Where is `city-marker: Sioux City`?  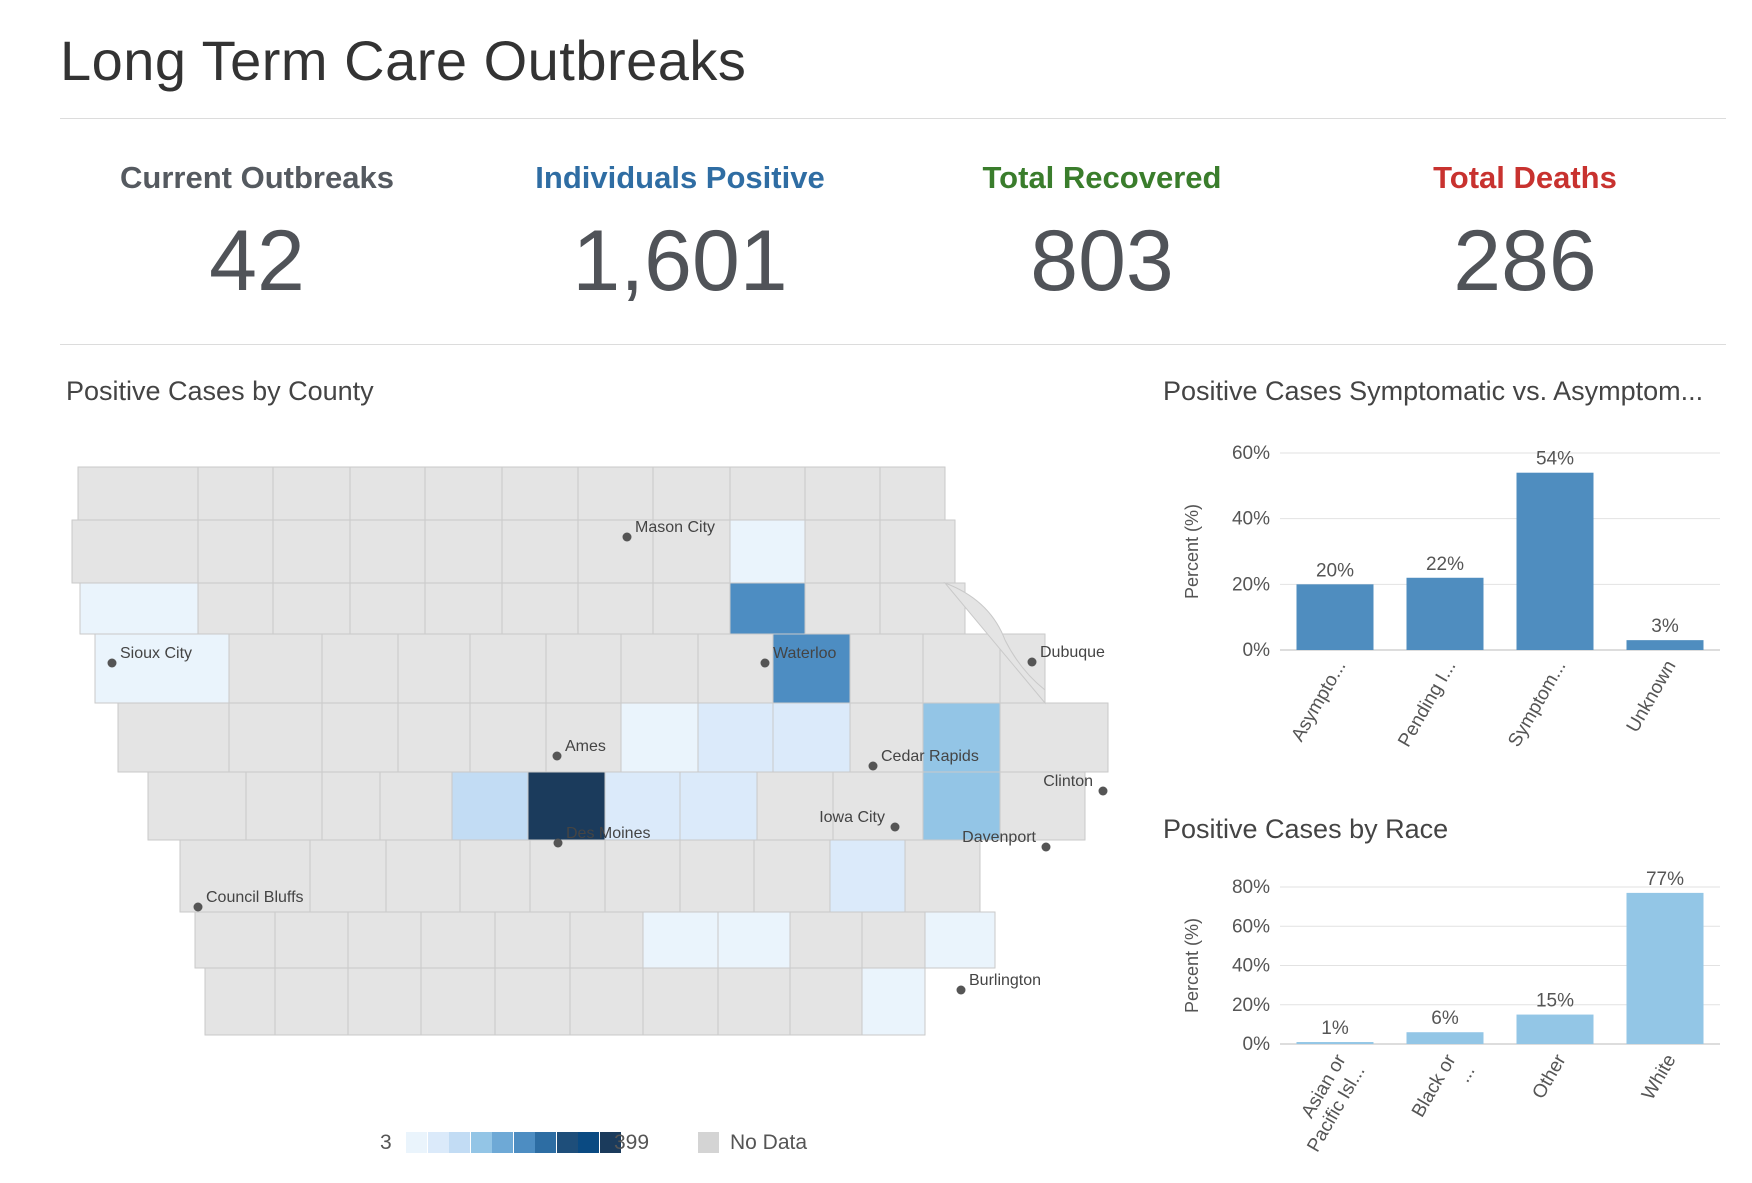
city-marker: Sioux City is located at coordinates (150, 656).